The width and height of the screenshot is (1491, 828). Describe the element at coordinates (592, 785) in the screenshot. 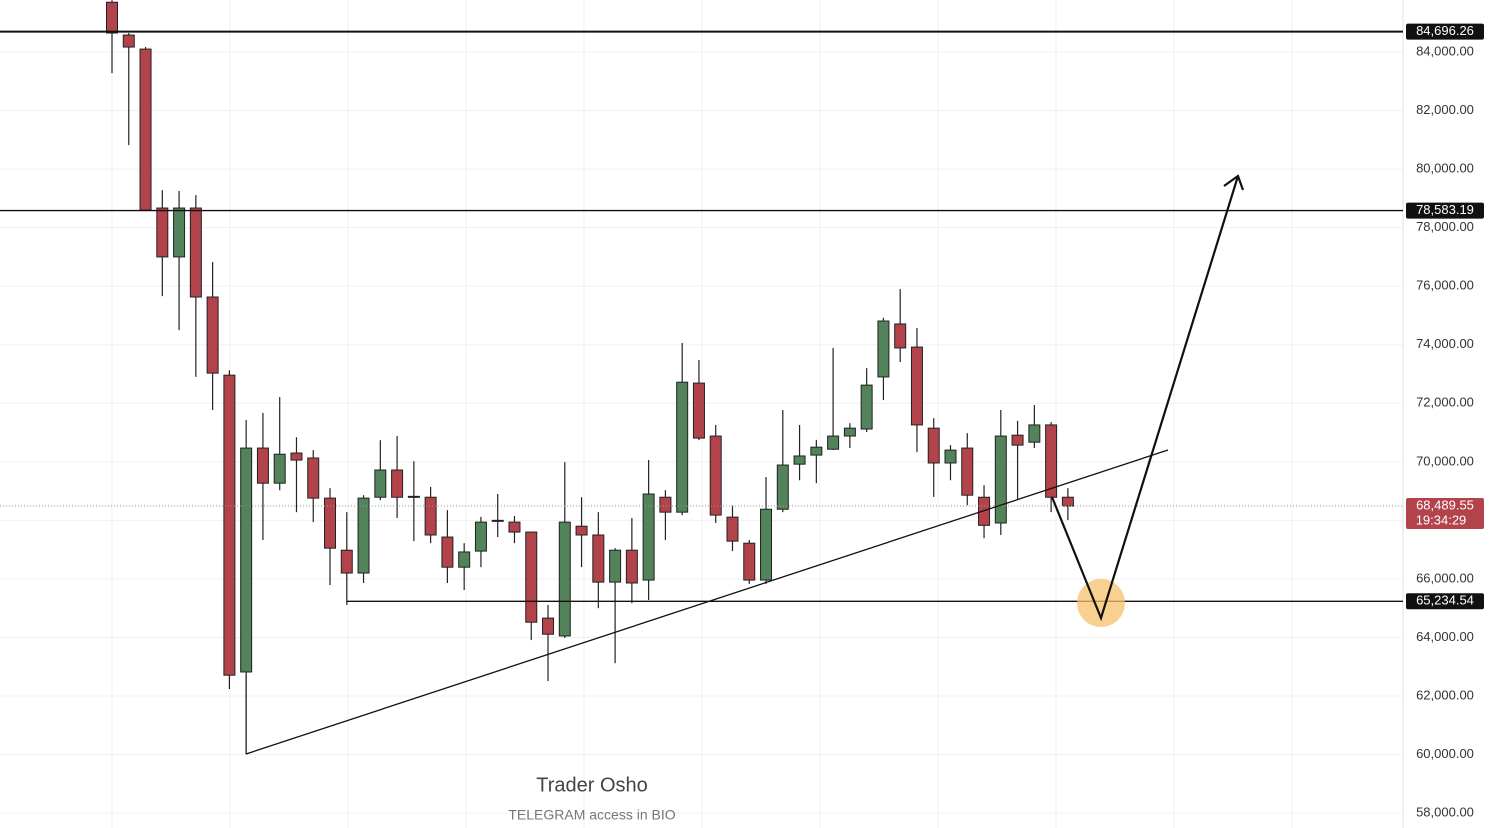

I see `watermark-title: Trader Osho` at that location.